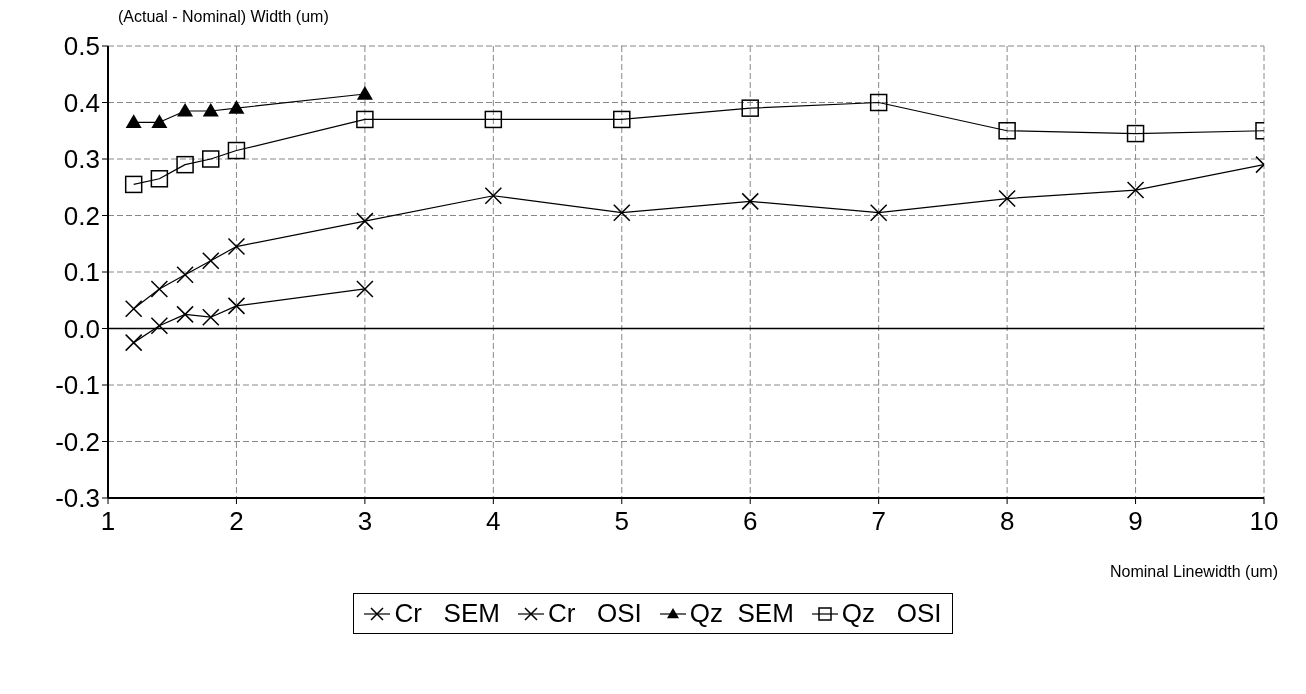  I want to click on y-tick-label: 0.0, so click(81, 328).